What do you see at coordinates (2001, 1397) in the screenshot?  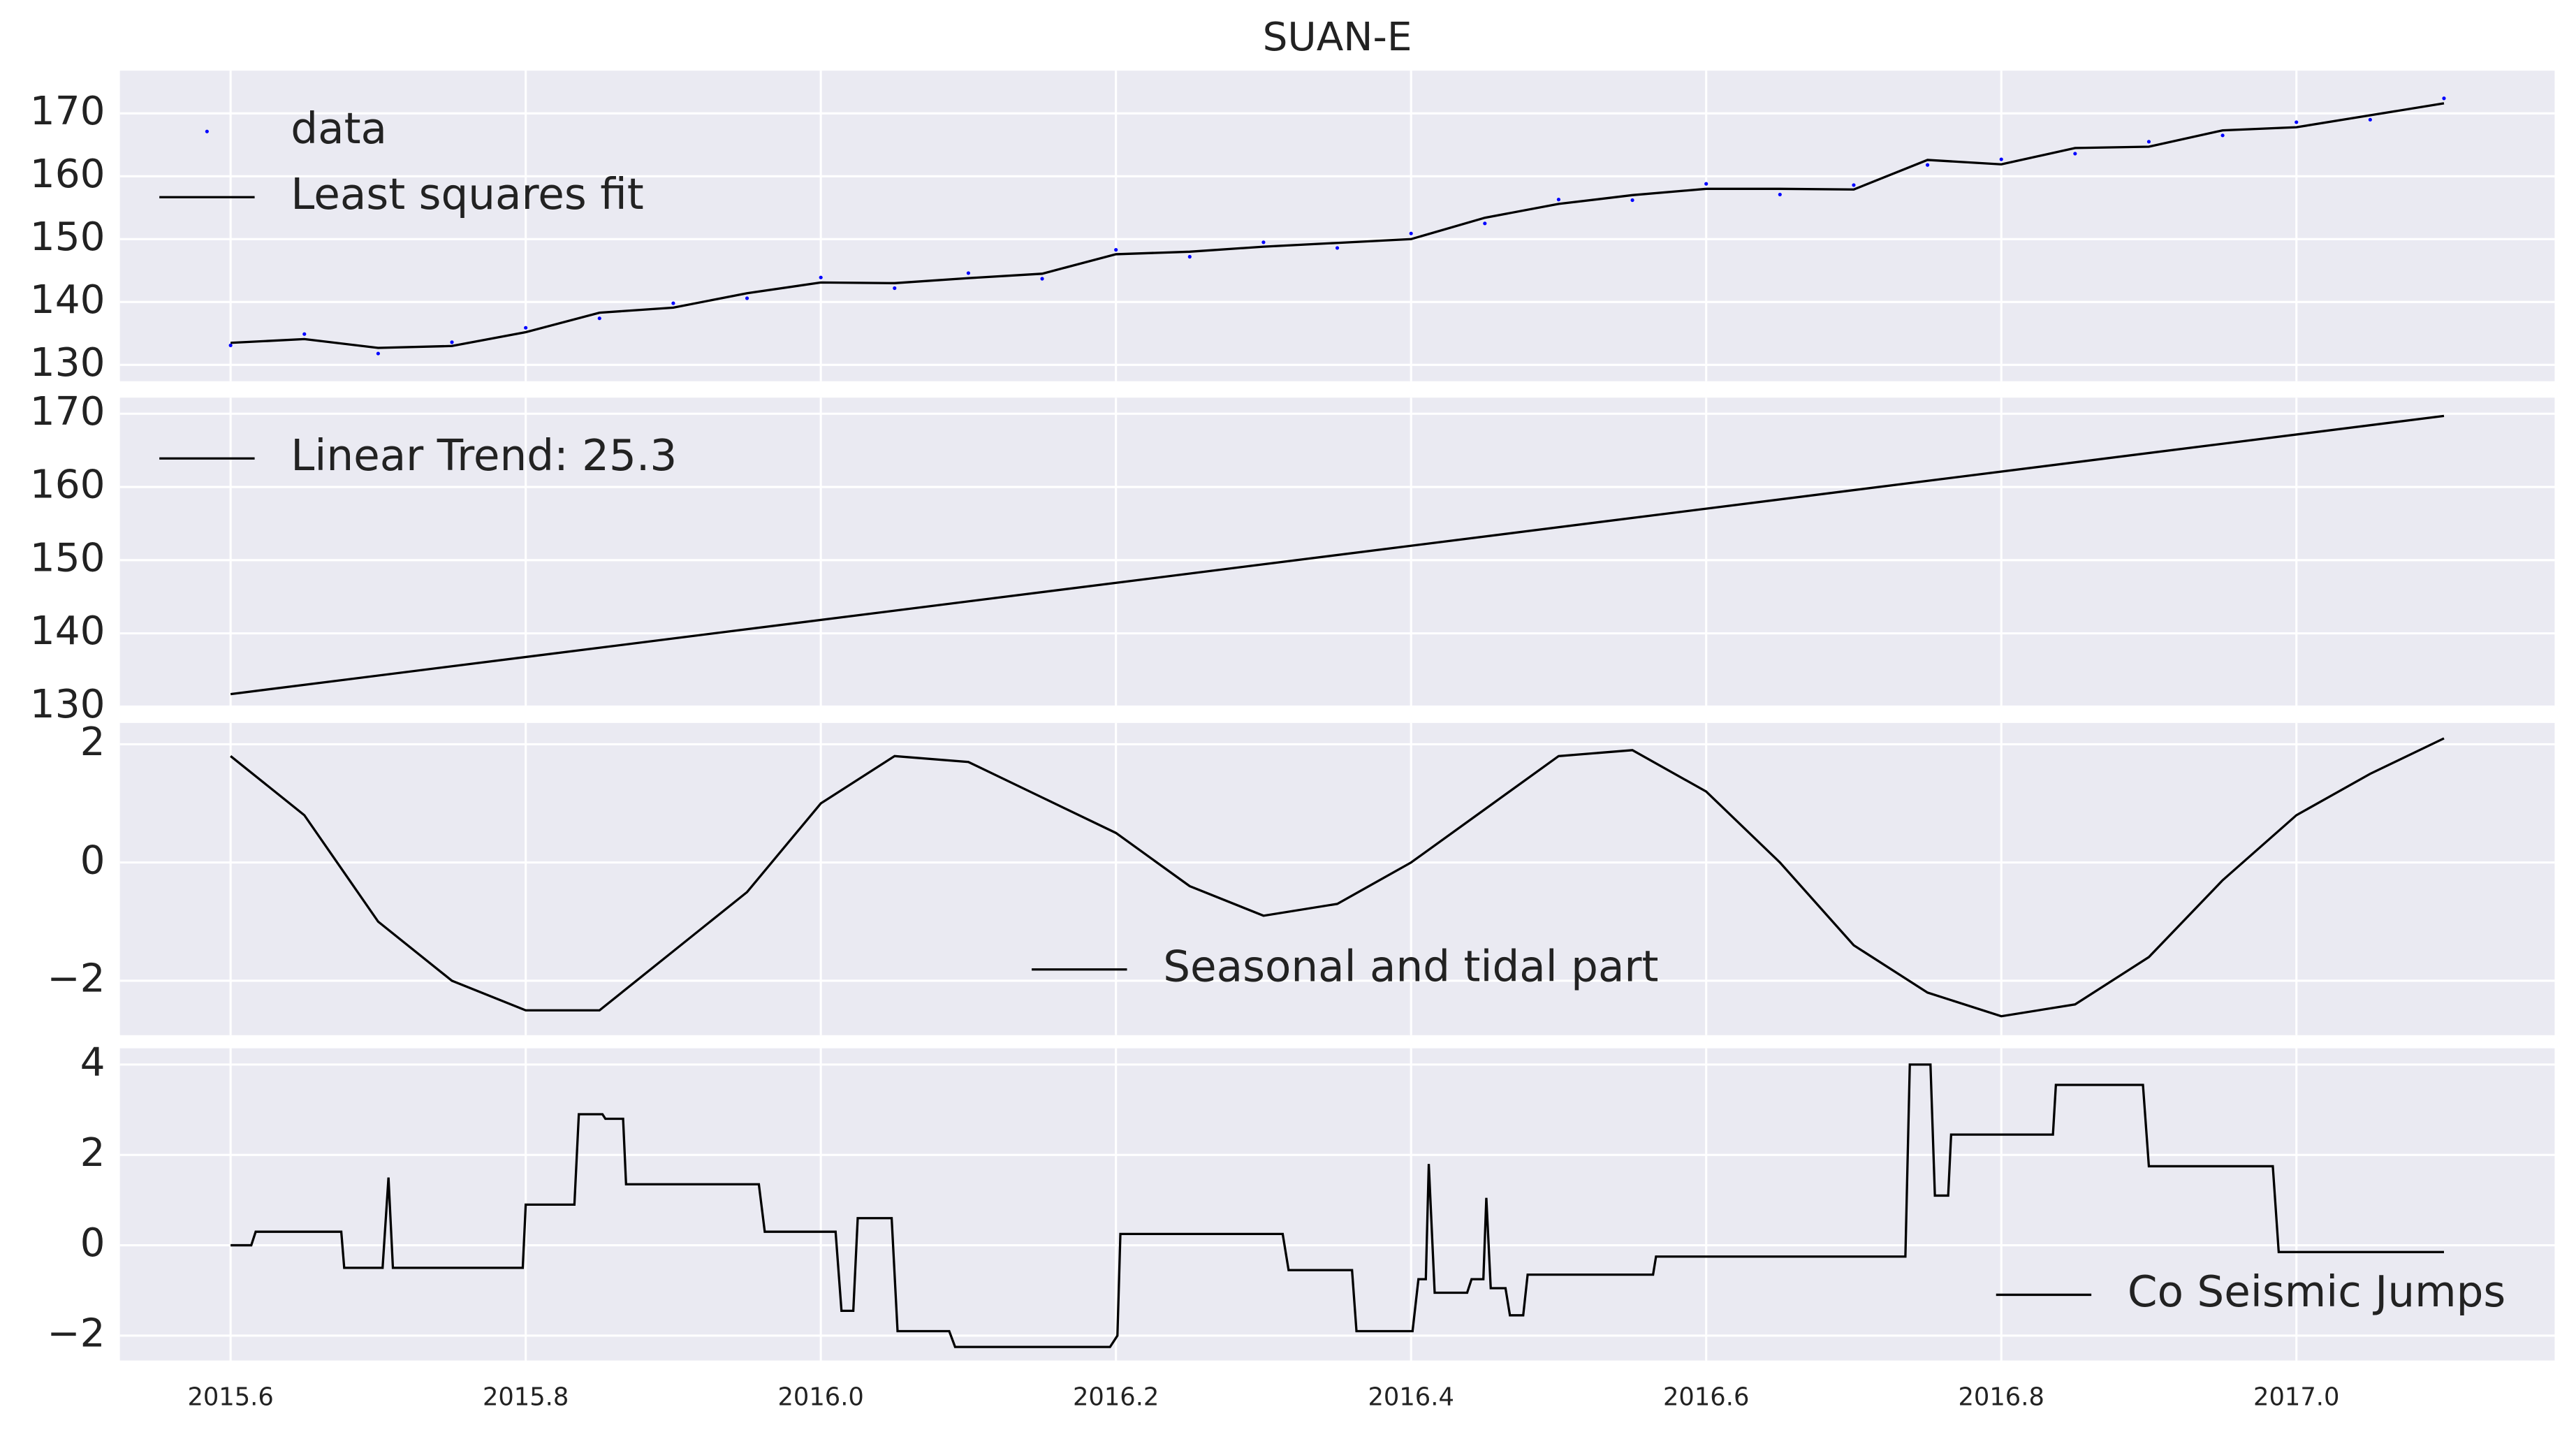 I see `x-tick-label: 2016.8` at bounding box center [2001, 1397].